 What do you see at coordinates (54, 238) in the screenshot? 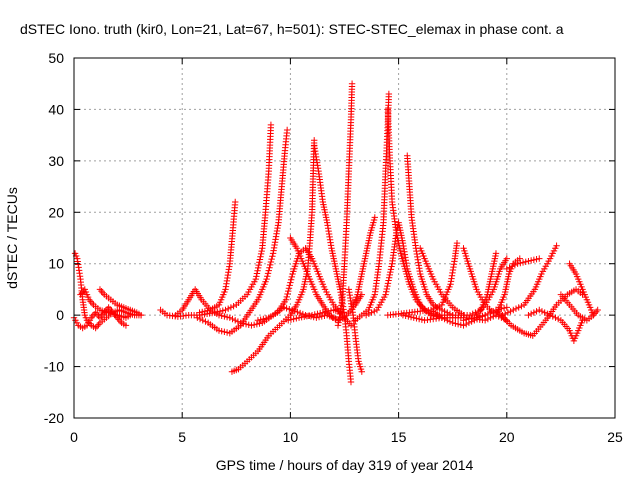
I see `y-tick-labels: -20 -10 0 10 20 30 40 50` at bounding box center [54, 238].